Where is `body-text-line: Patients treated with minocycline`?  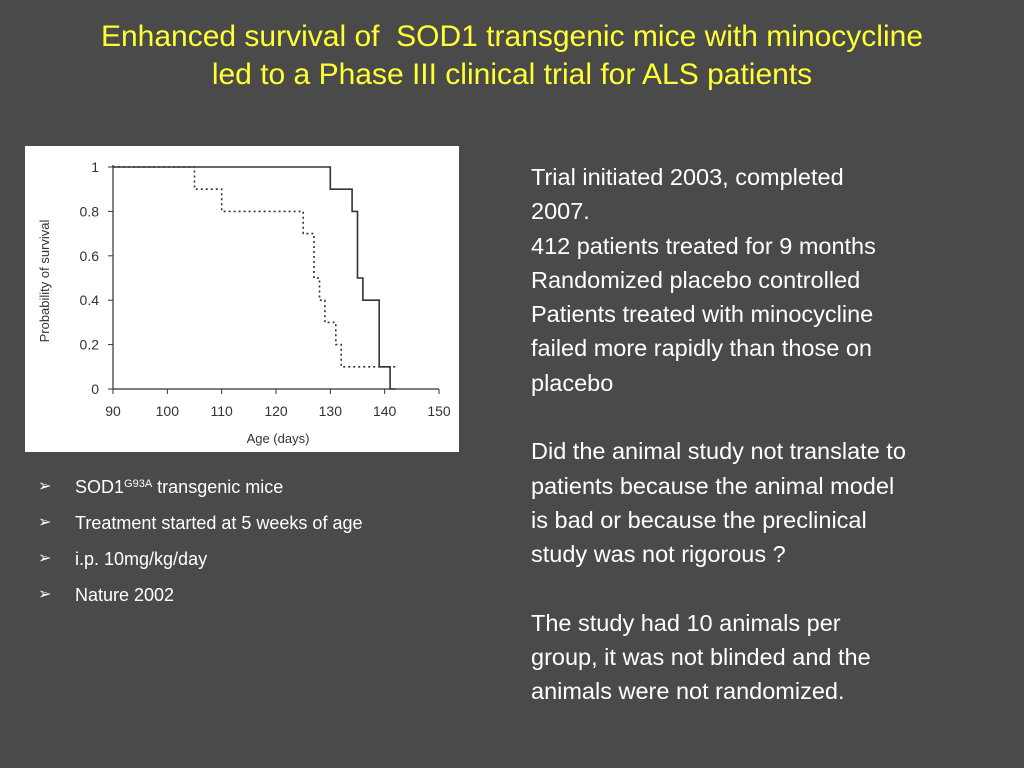 body-text-line: Patients treated with minocycline is located at coordinates (702, 314).